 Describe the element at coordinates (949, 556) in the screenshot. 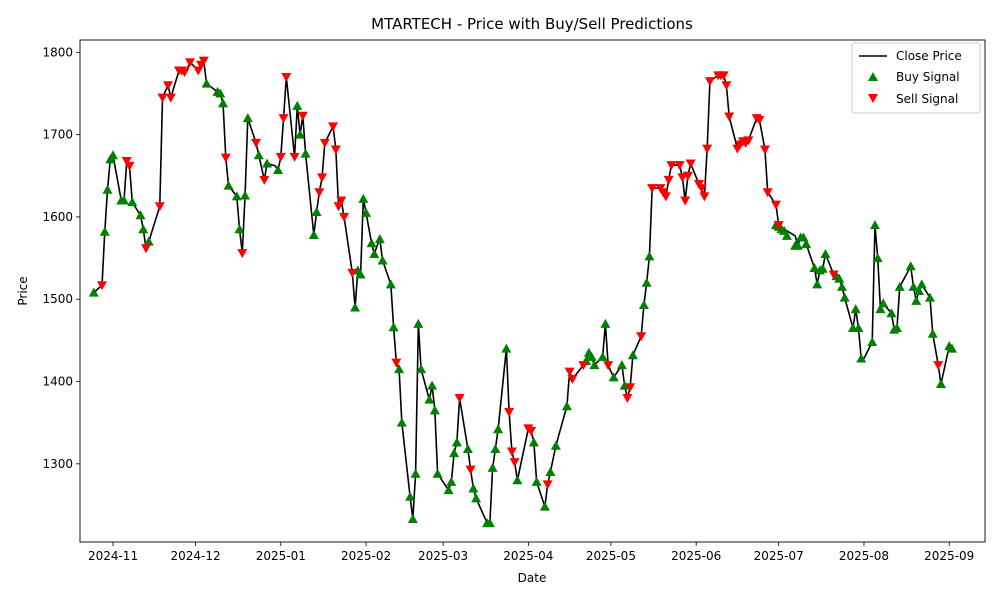

I see `x-tick-label: 2025-09` at that location.